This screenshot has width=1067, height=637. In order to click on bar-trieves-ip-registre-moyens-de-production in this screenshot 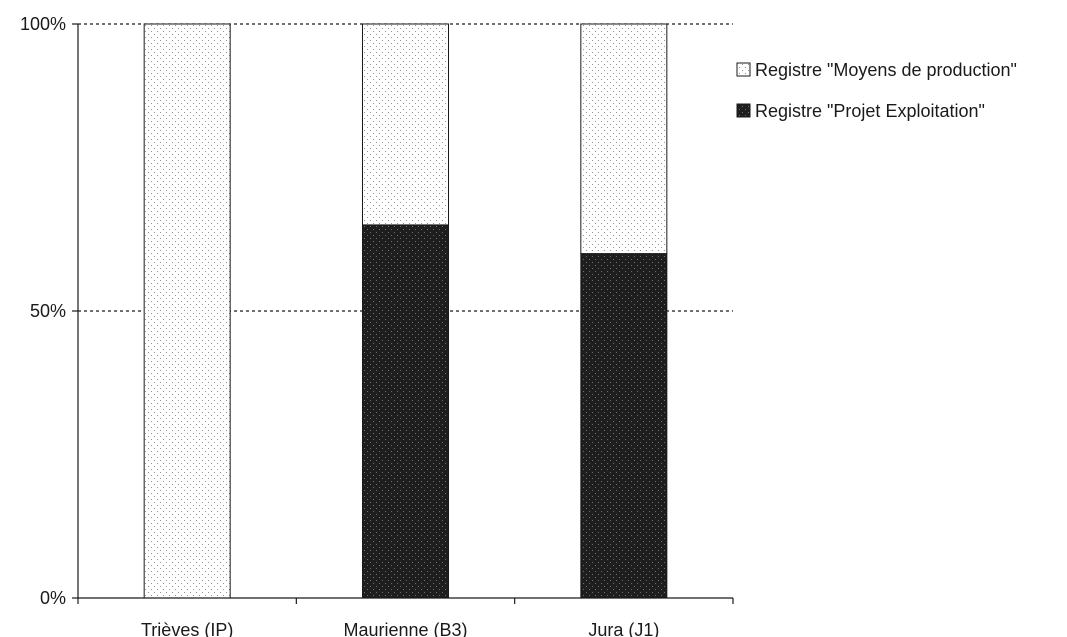, I will do `click(187, 311)`.